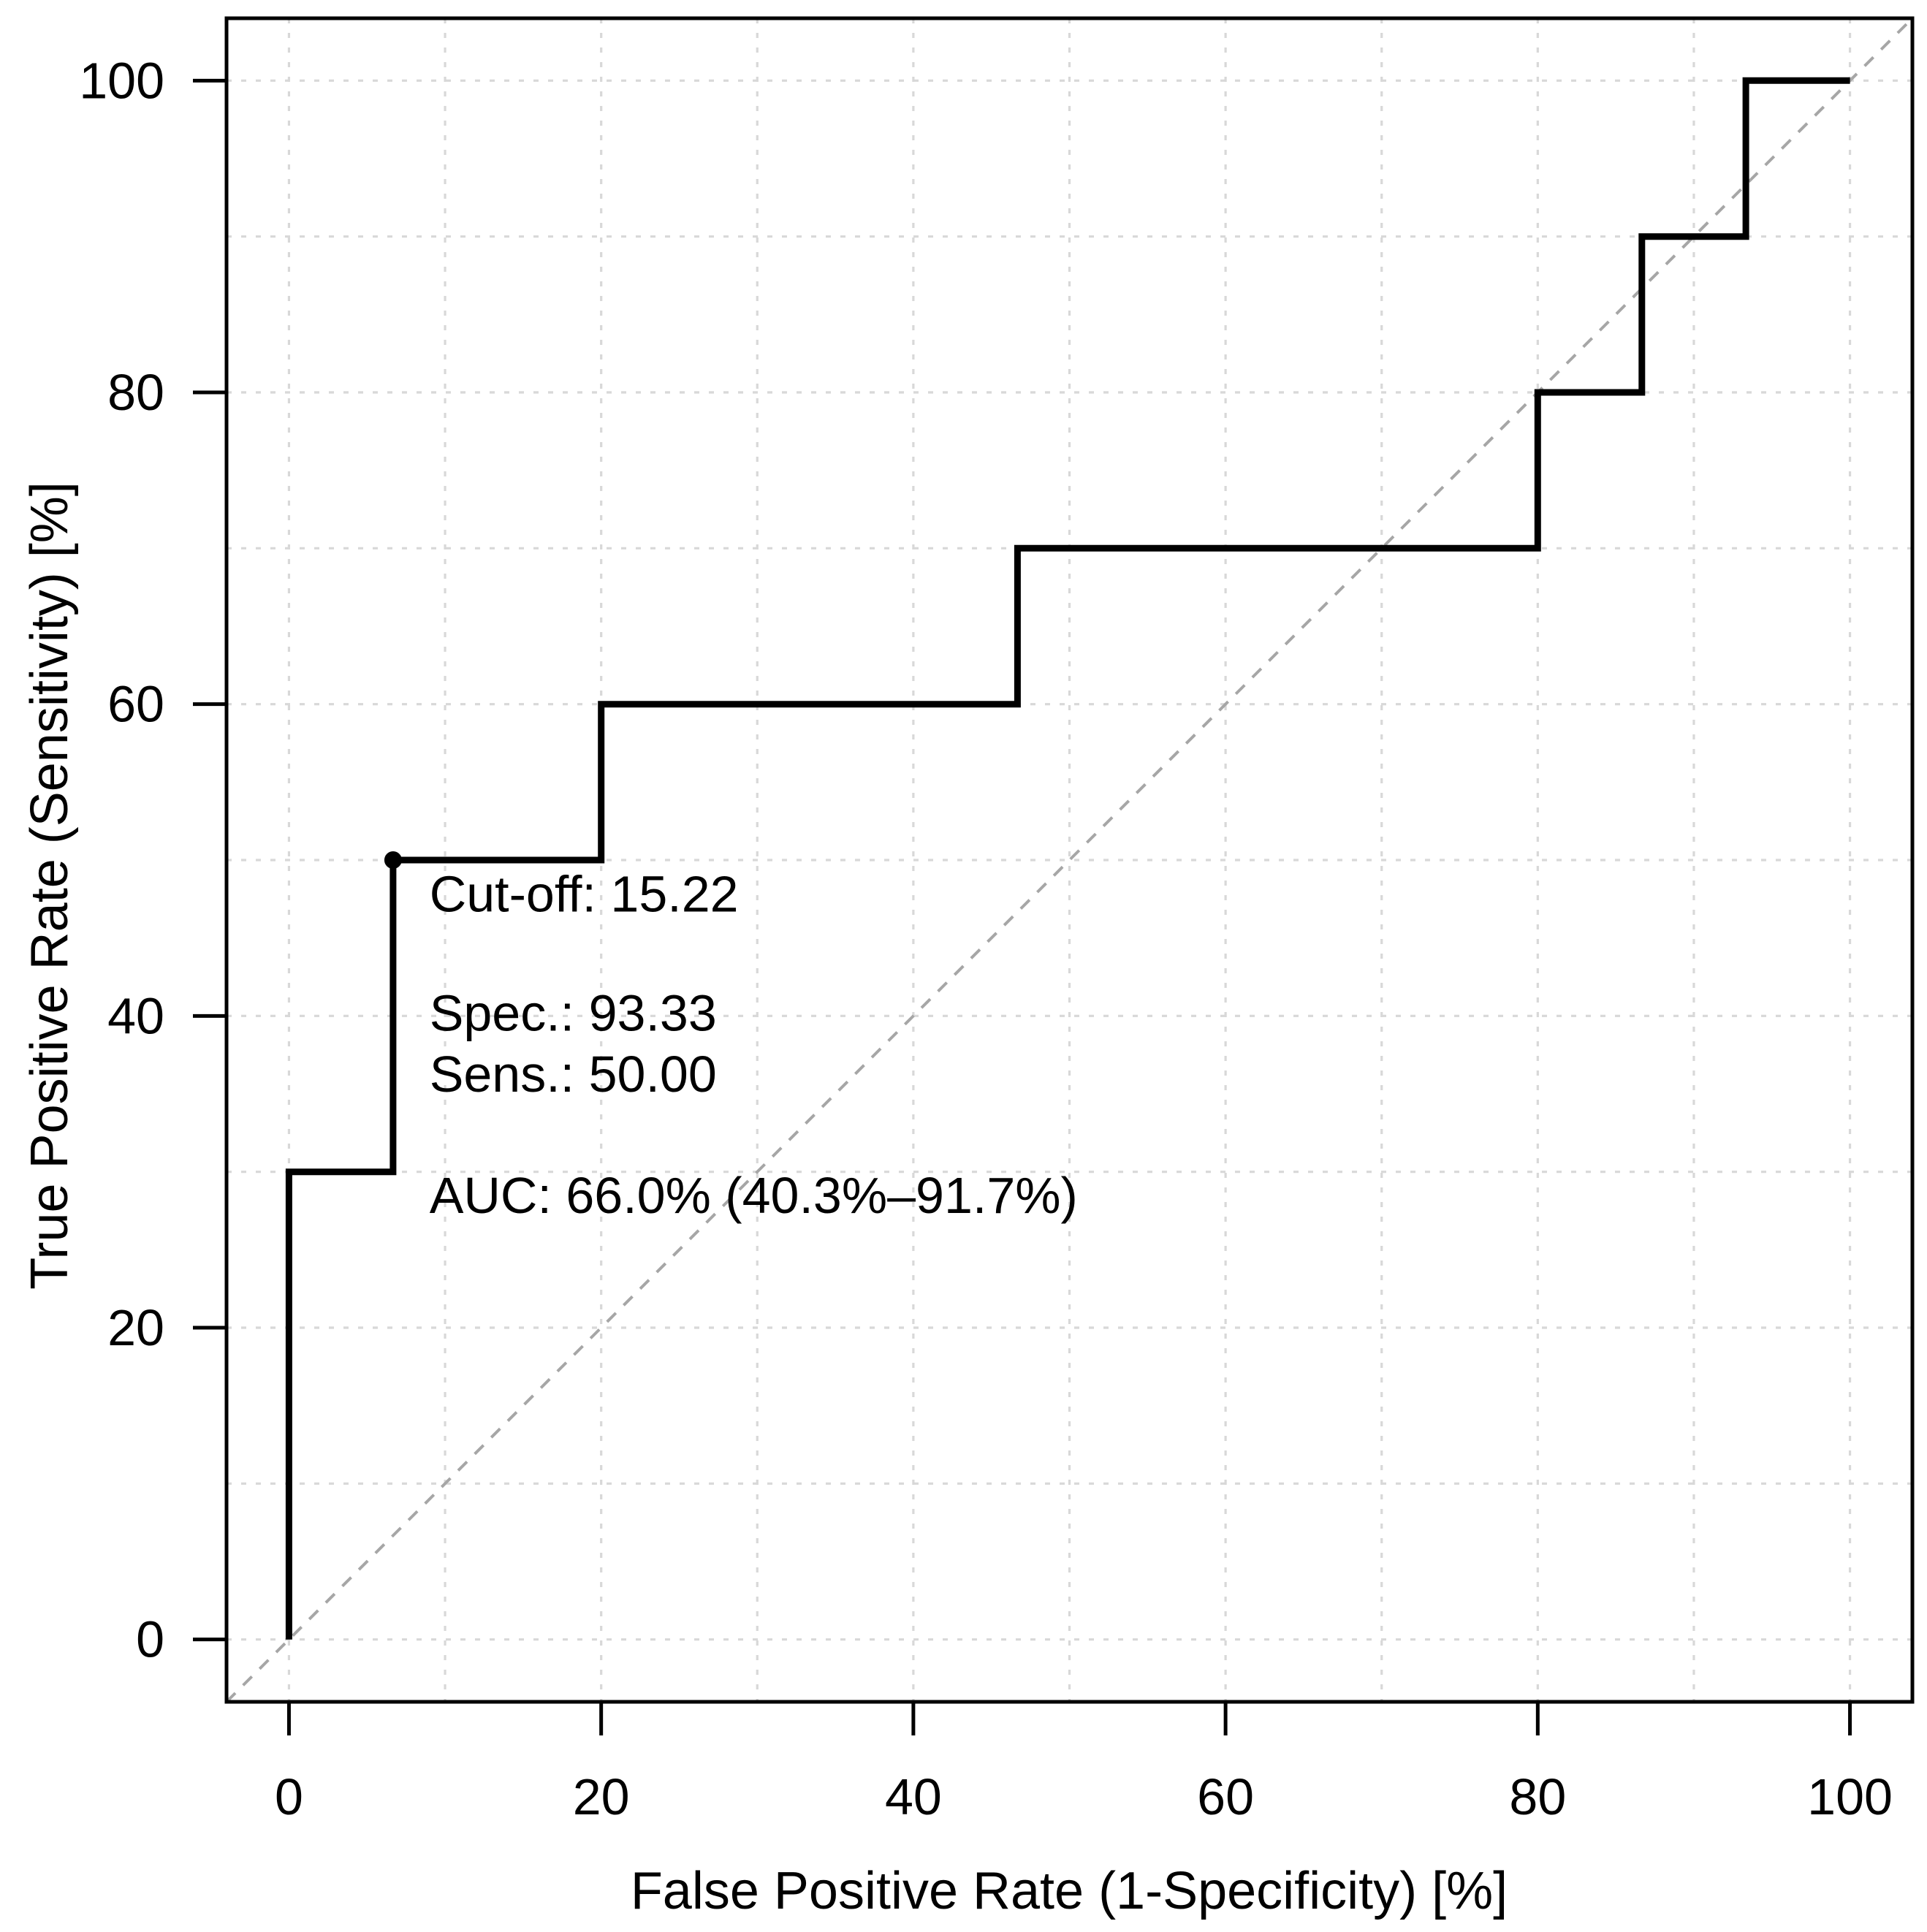  What do you see at coordinates (584, 893) in the screenshot?
I see `annotation-cutoff: Cut-off: 15.22` at bounding box center [584, 893].